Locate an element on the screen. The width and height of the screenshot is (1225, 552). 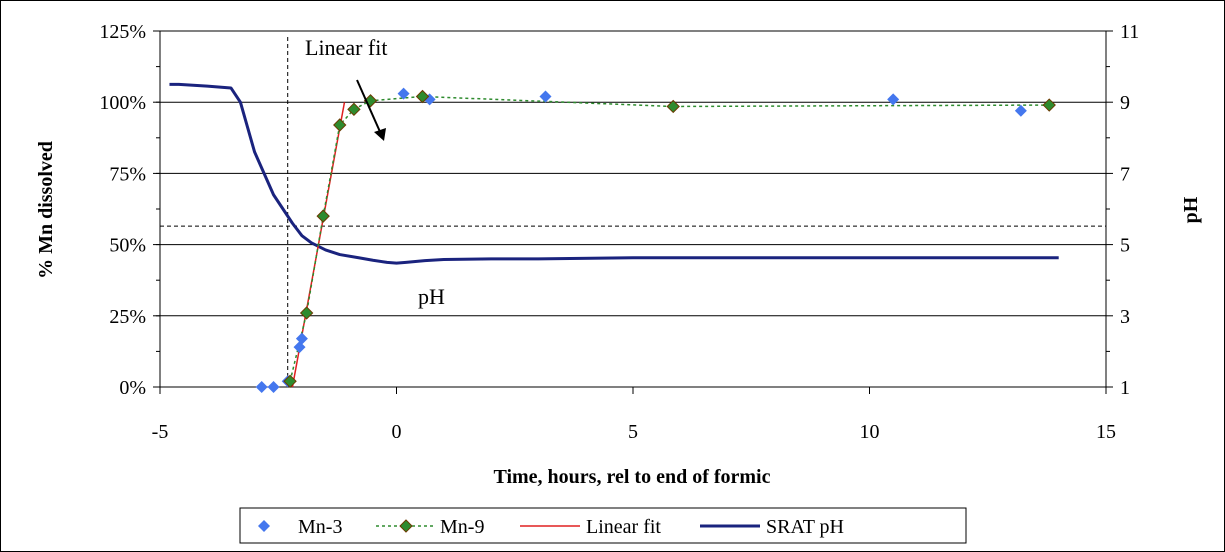
legend-linear-fit-label: Linear fit is located at coordinates (623, 527).